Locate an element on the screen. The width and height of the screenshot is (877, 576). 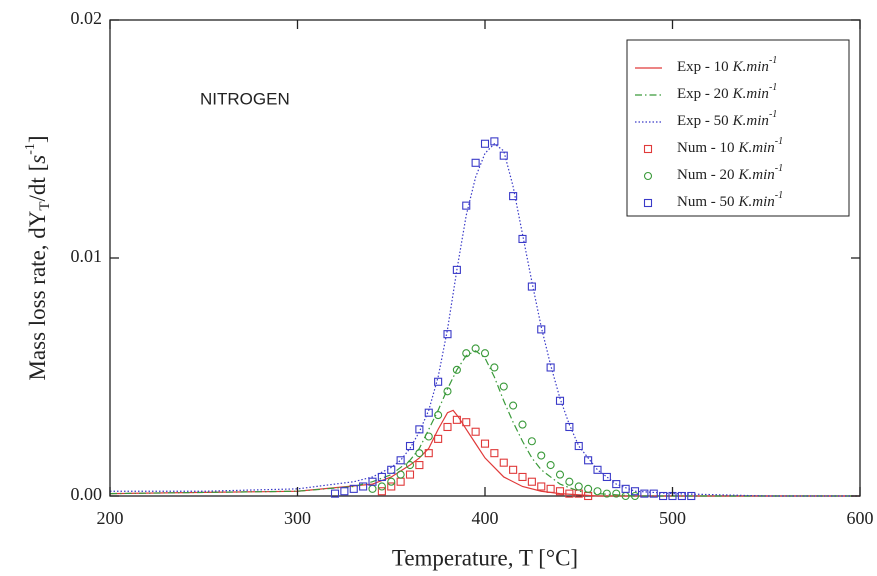
y-label-mid: /dt [ is located at coordinates (37, 183).